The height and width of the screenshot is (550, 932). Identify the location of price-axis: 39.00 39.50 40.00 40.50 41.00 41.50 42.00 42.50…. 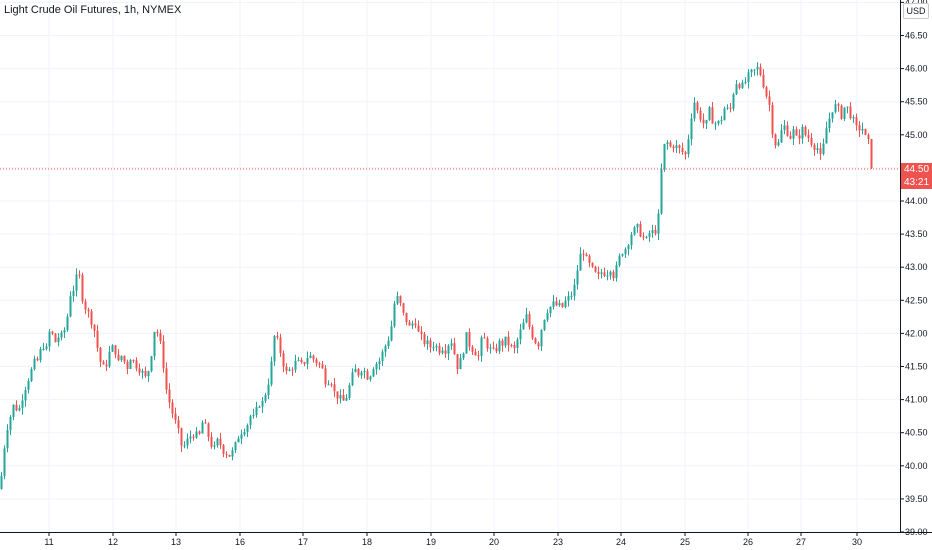
(914, 268).